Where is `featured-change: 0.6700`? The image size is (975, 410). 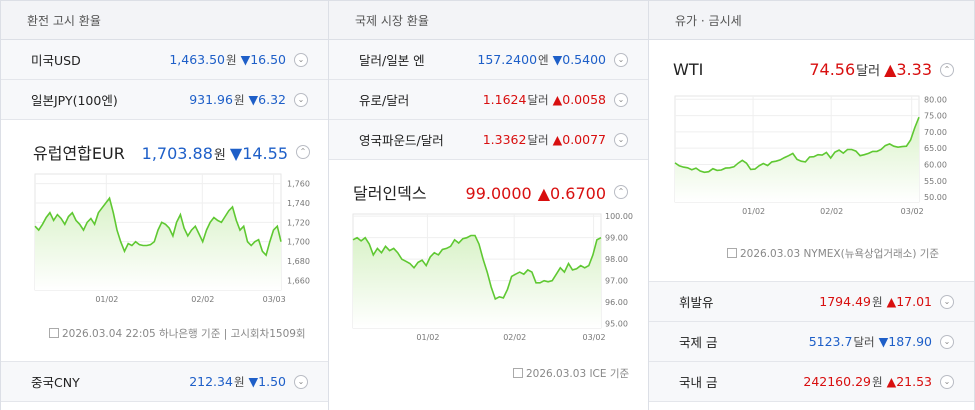 featured-change: 0.6700 is located at coordinates (578, 193).